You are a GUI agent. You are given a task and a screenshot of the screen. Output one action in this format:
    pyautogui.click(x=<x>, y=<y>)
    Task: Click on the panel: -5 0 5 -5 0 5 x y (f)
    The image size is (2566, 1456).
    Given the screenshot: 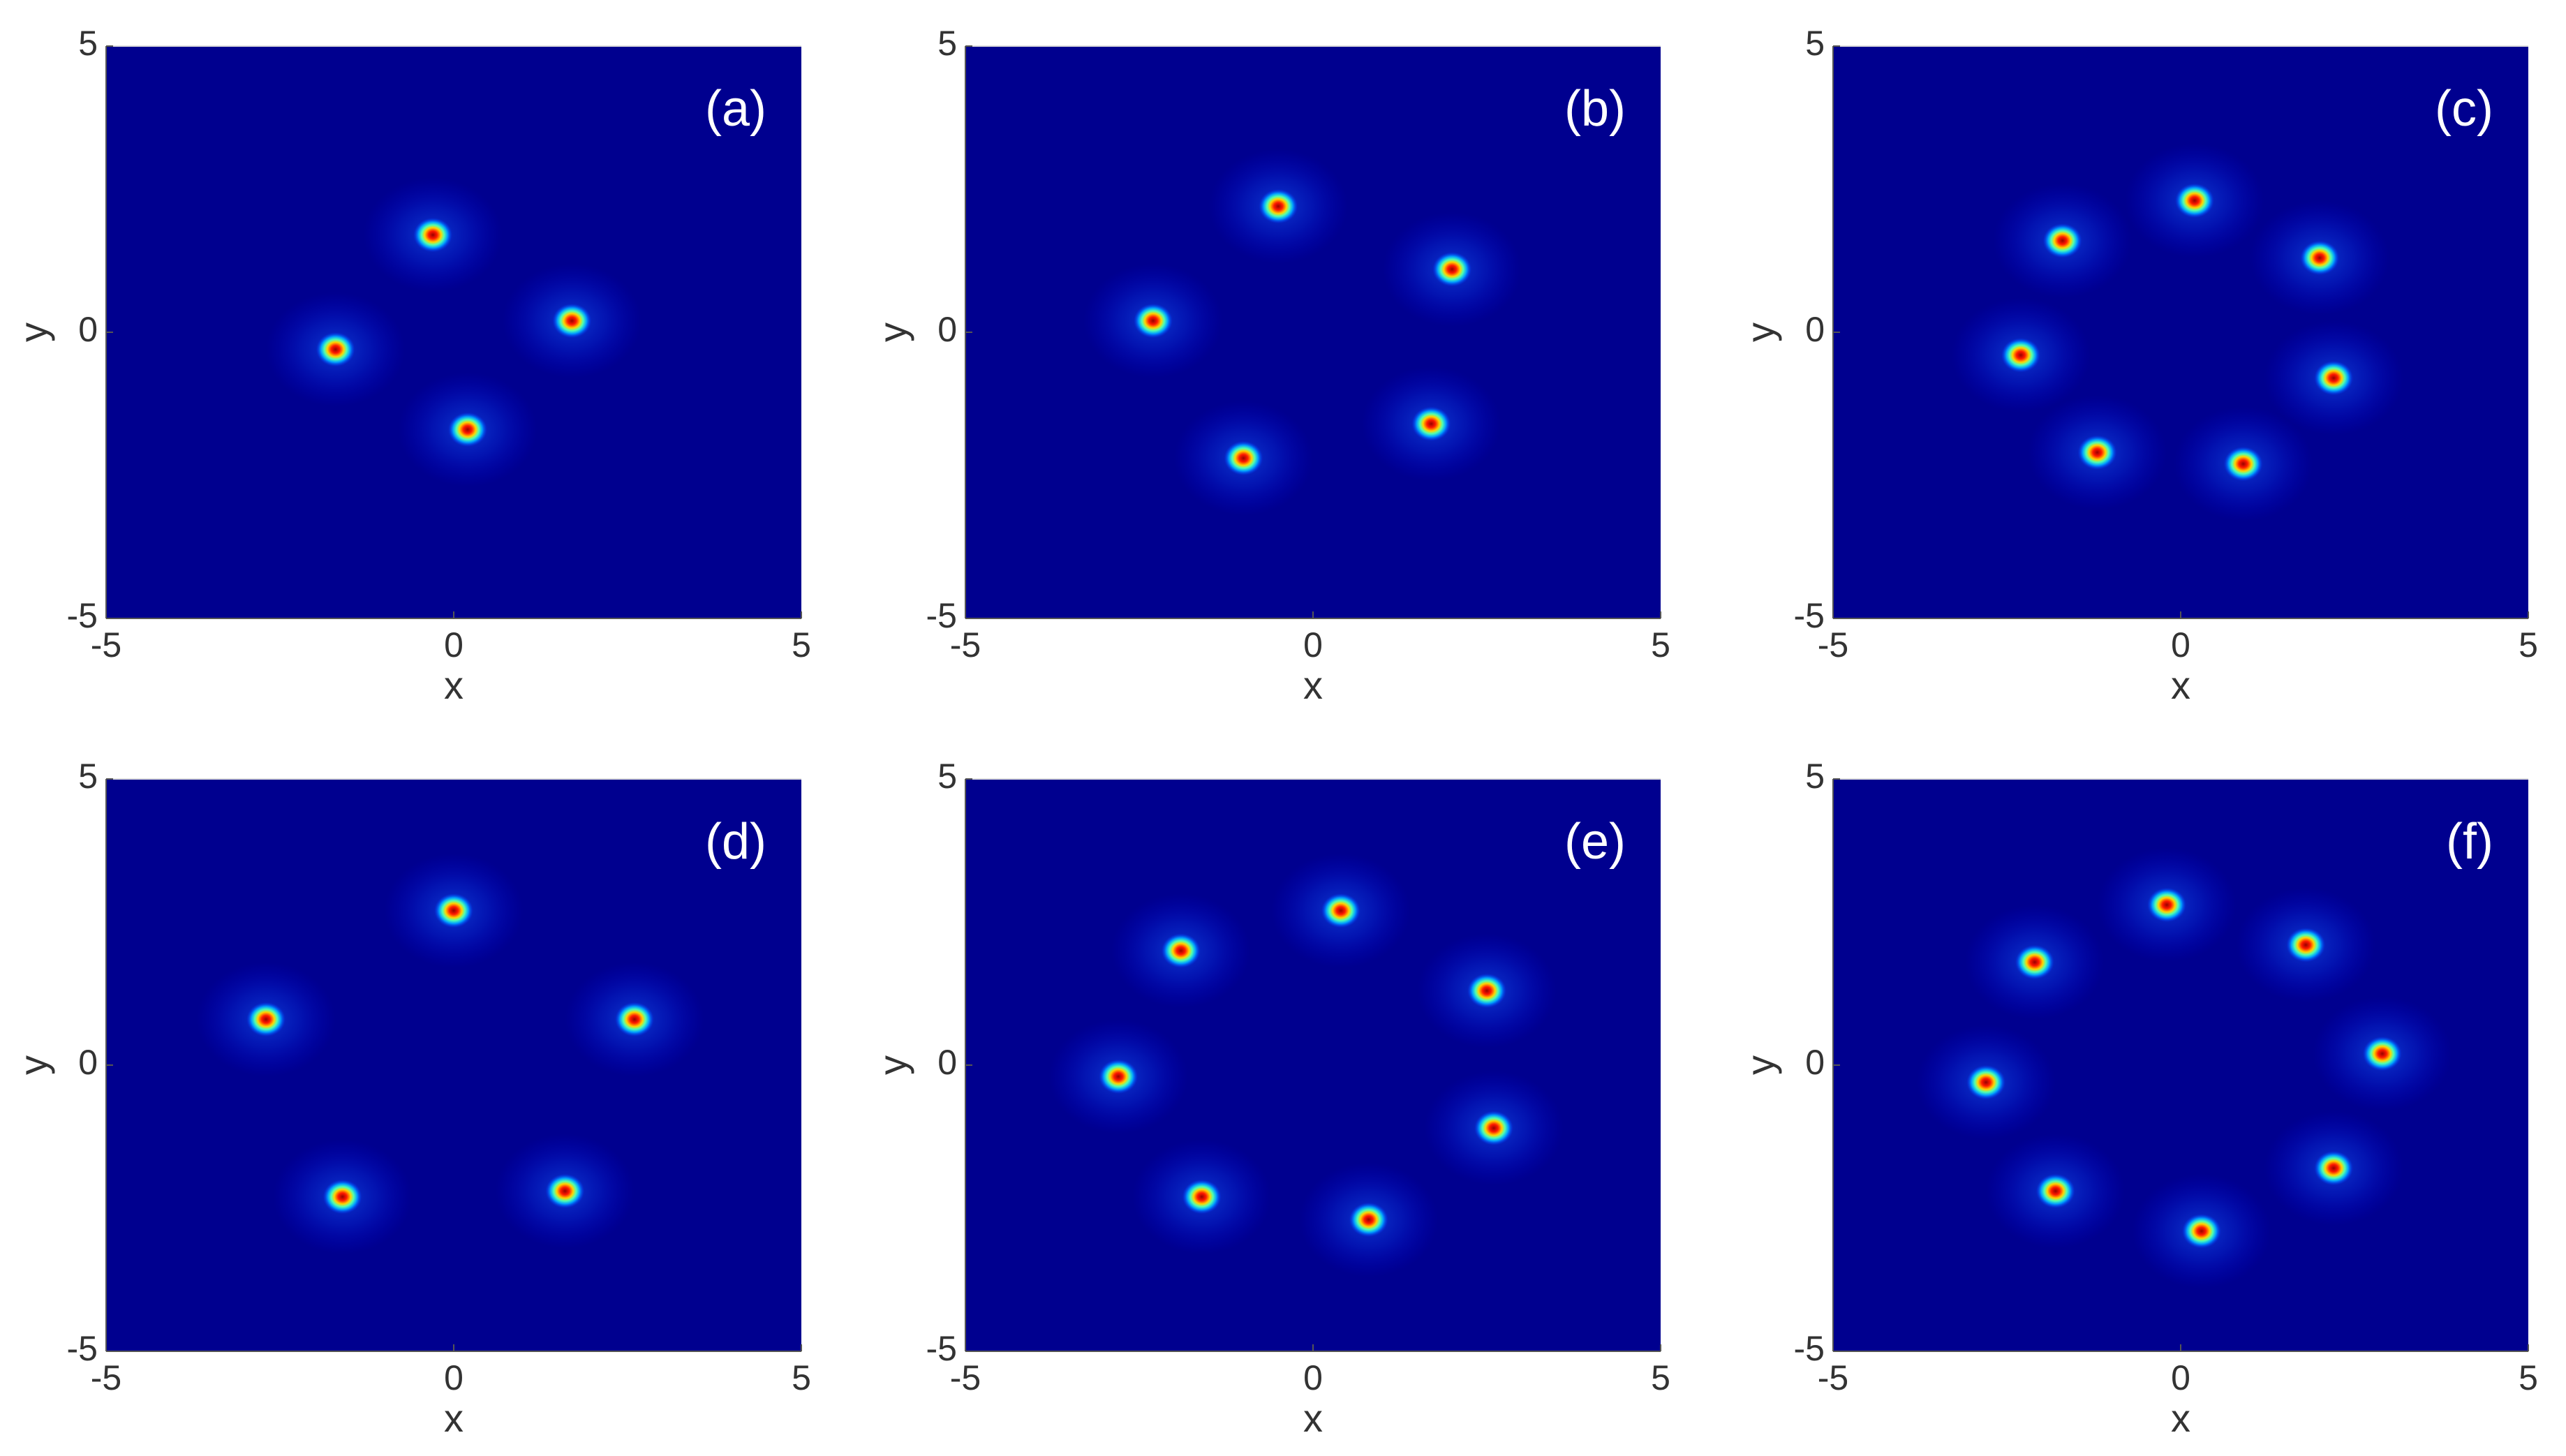 What is the action you would take?
    pyautogui.click(x=2138, y=1098)
    